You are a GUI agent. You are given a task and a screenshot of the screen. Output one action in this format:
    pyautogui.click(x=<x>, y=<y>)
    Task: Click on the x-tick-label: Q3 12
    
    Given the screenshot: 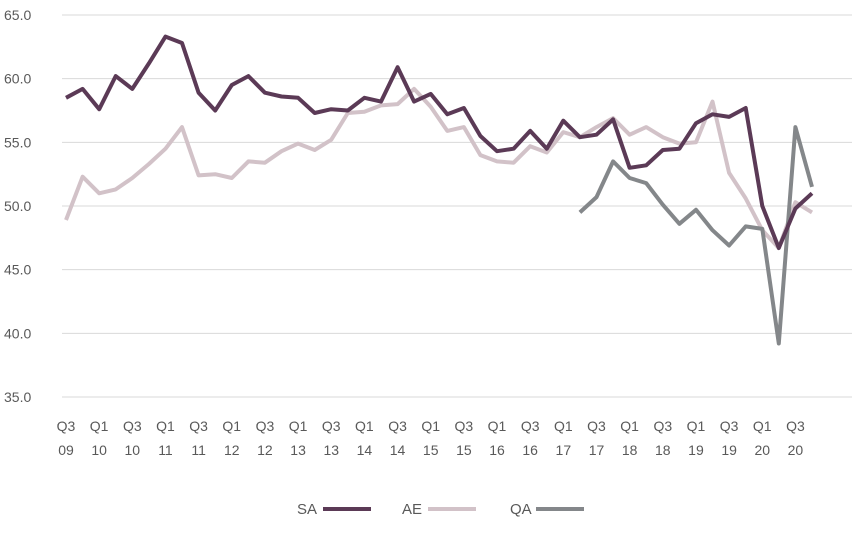 What is the action you would take?
    pyautogui.click(x=265, y=438)
    